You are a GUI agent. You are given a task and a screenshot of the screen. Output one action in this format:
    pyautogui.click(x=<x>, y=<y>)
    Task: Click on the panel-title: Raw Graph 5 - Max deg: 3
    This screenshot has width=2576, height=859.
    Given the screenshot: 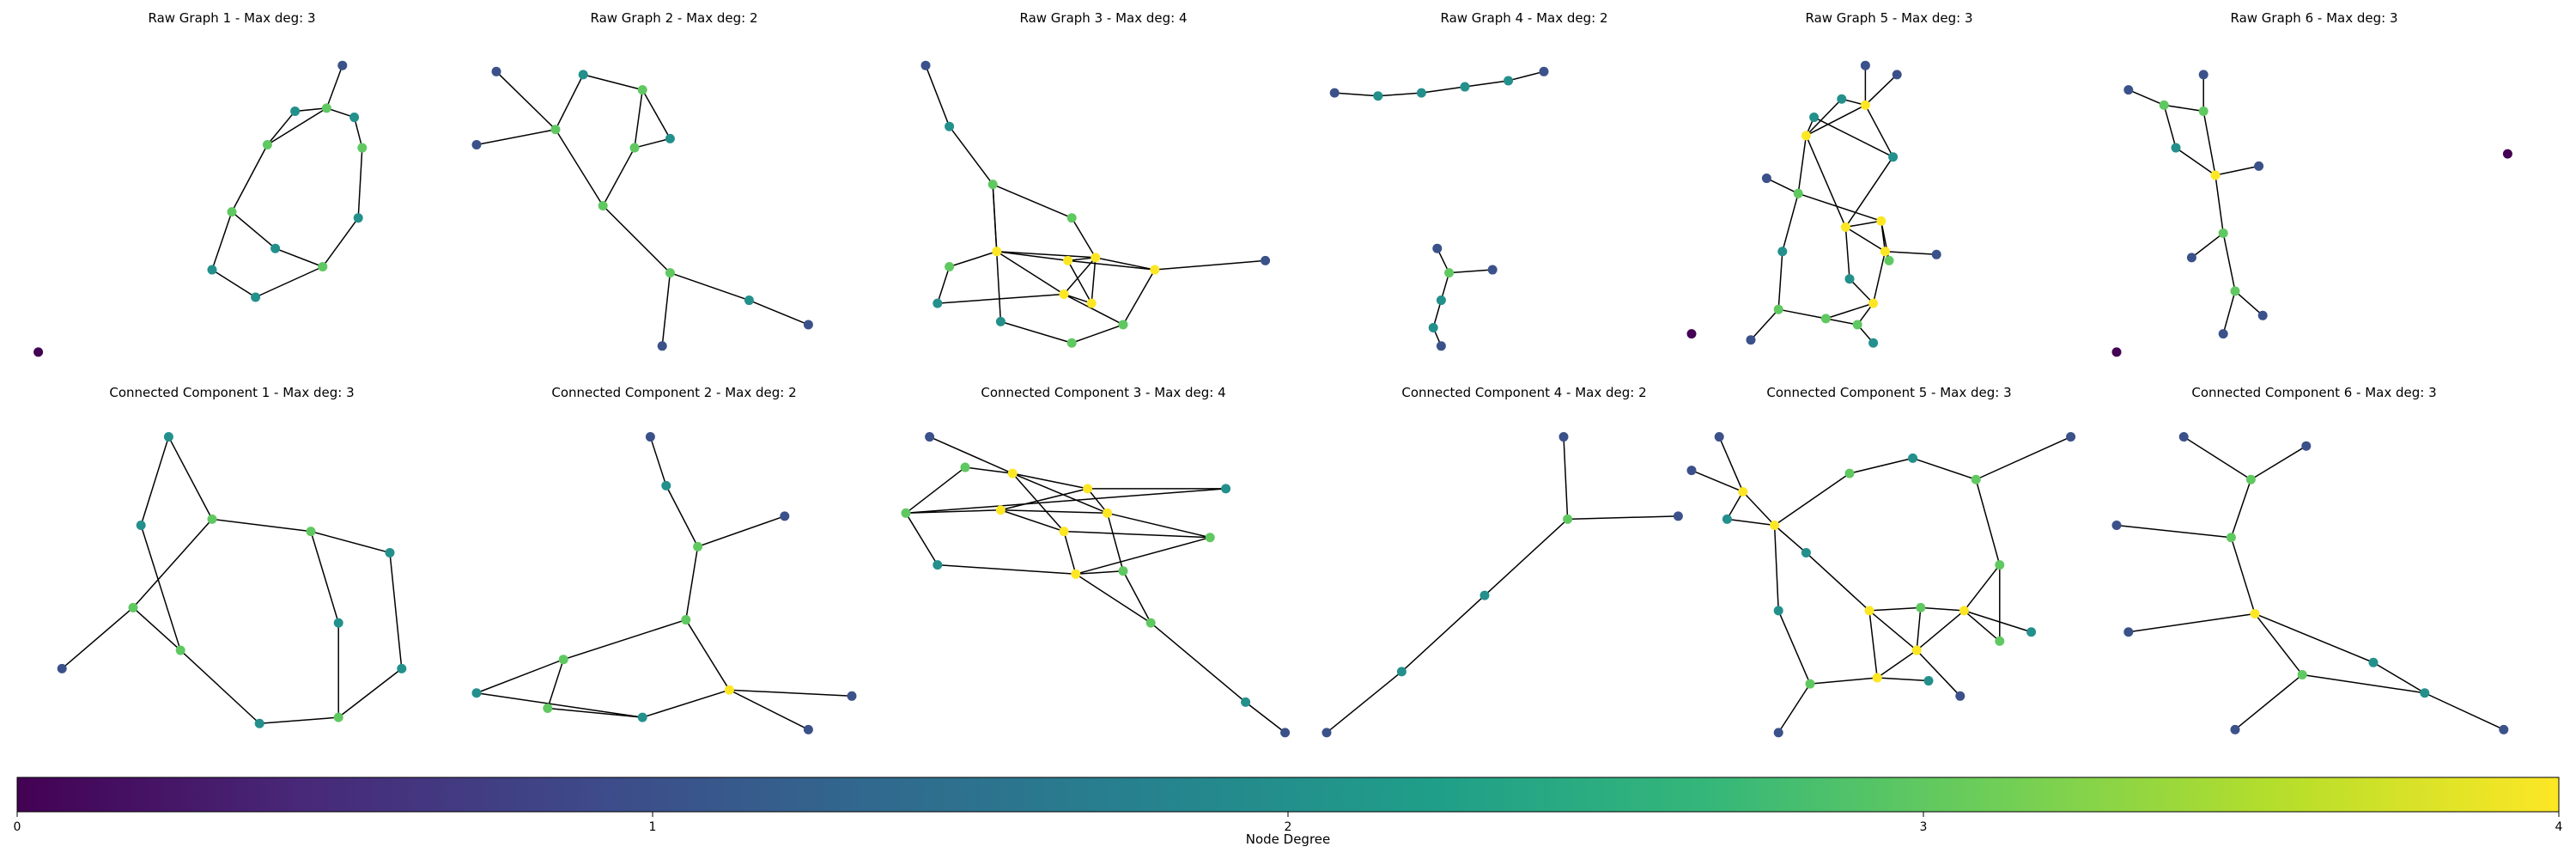 What is the action you would take?
    pyautogui.click(x=1888, y=18)
    